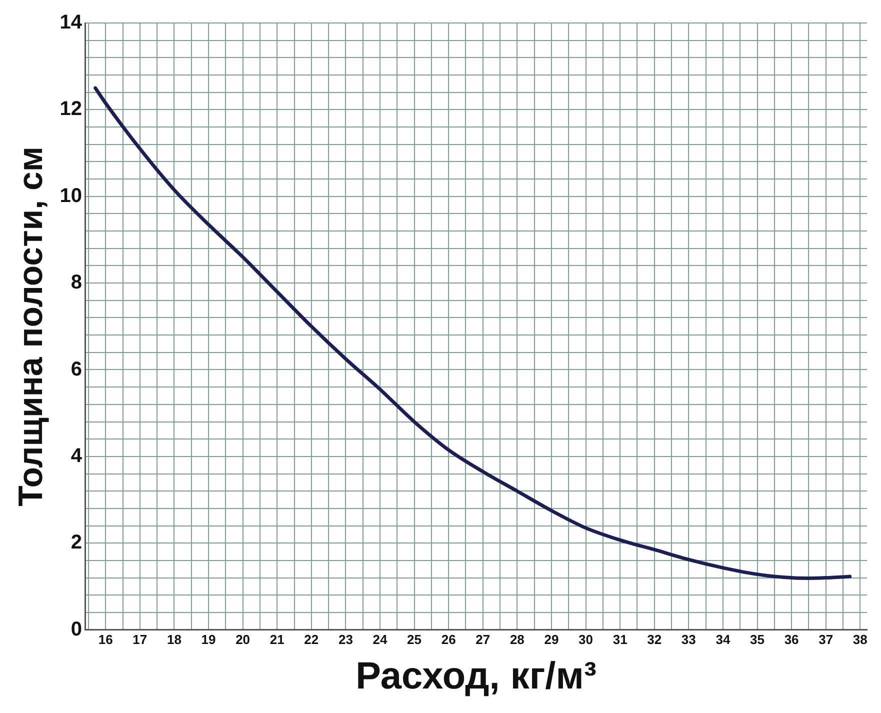 This screenshot has width=881, height=713. Describe the element at coordinates (76, 543) in the screenshot. I see `y-tick-label: 2` at that location.